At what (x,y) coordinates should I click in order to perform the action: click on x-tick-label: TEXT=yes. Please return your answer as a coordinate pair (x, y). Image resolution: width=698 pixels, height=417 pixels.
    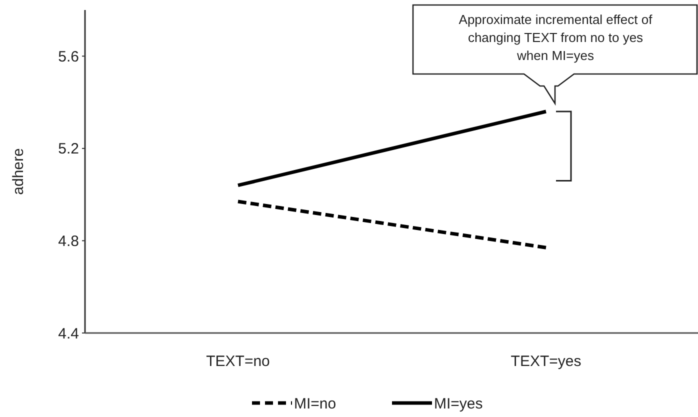
    Looking at the image, I should click on (546, 361).